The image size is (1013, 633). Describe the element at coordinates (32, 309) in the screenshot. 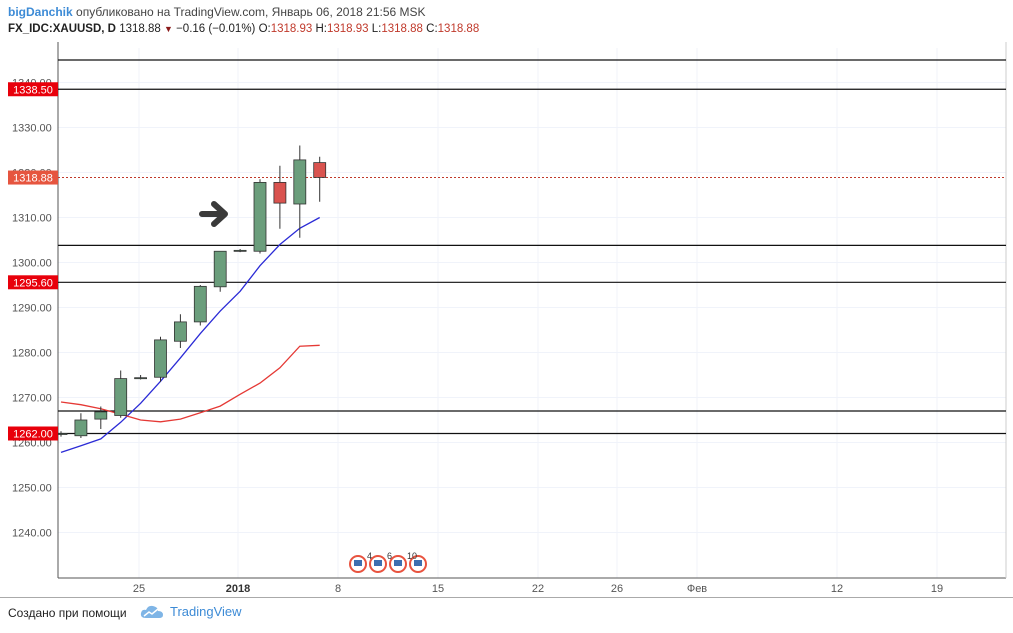

I see `y-tick-label: 1290.00` at that location.